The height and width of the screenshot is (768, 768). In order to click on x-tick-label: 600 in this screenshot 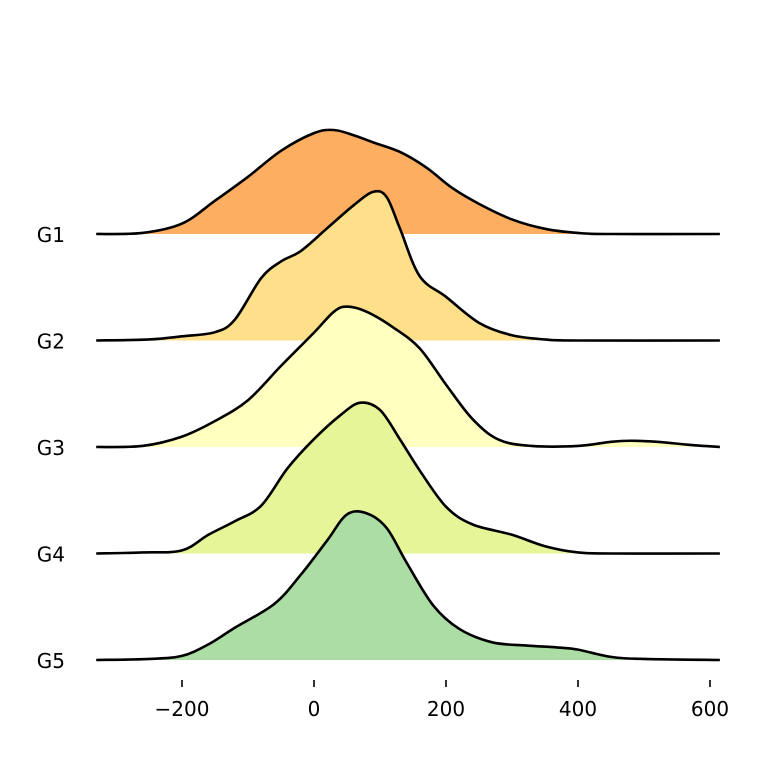, I will do `click(710, 709)`.